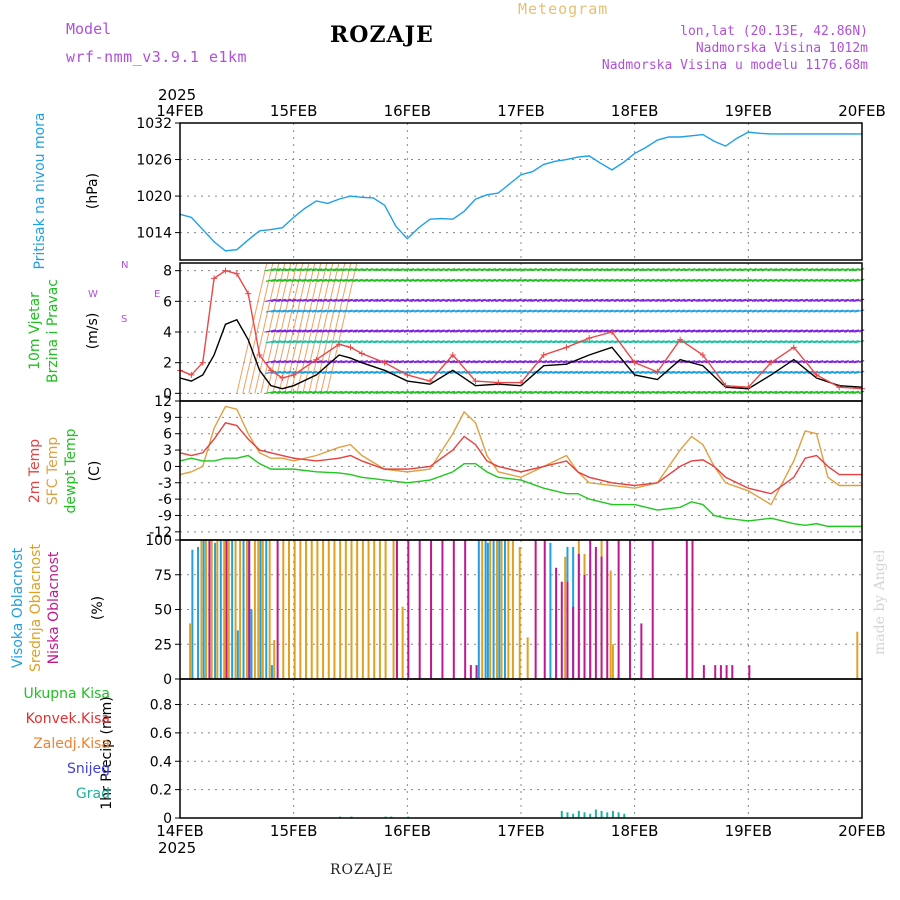  I want to click on y-tick-label: 8, so click(167, 272).